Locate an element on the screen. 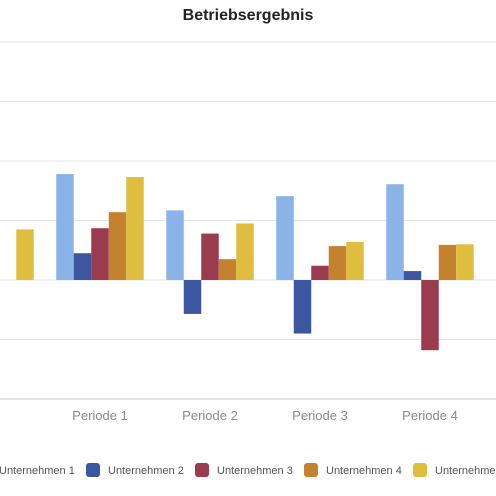  x-tick-label: Periode 2 is located at coordinates (210, 415).